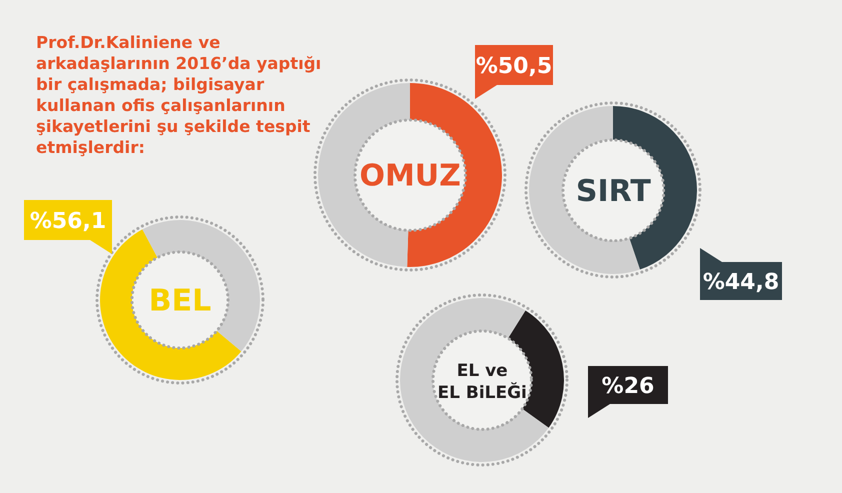  Describe the element at coordinates (628, 386) in the screenshot. I see `data-label: %26` at that location.